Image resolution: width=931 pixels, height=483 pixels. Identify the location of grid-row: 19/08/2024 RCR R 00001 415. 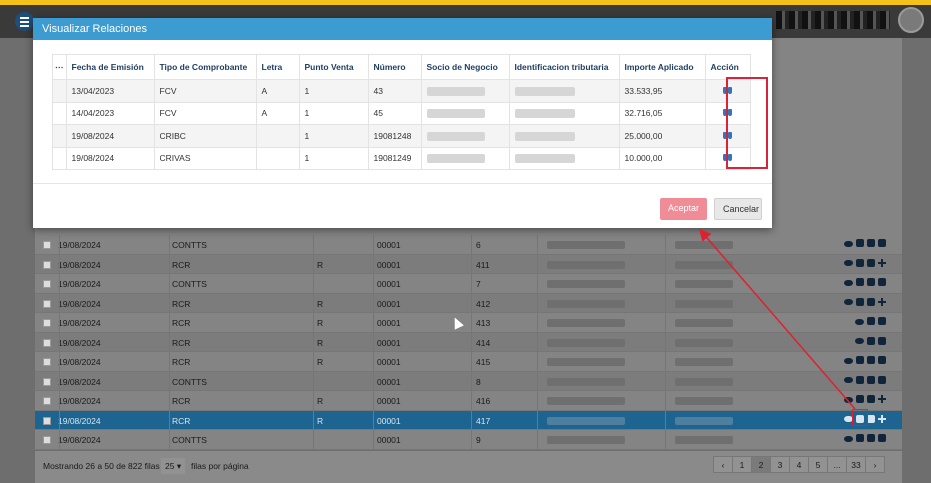
(468, 362).